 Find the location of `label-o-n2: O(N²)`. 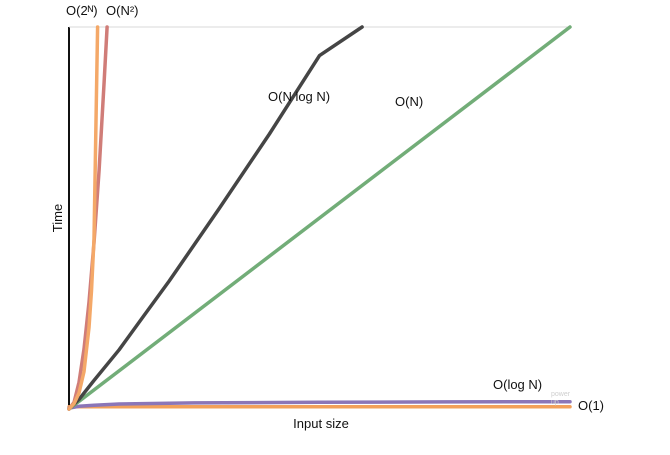

label-o-n2: O(N²) is located at coordinates (122, 10).